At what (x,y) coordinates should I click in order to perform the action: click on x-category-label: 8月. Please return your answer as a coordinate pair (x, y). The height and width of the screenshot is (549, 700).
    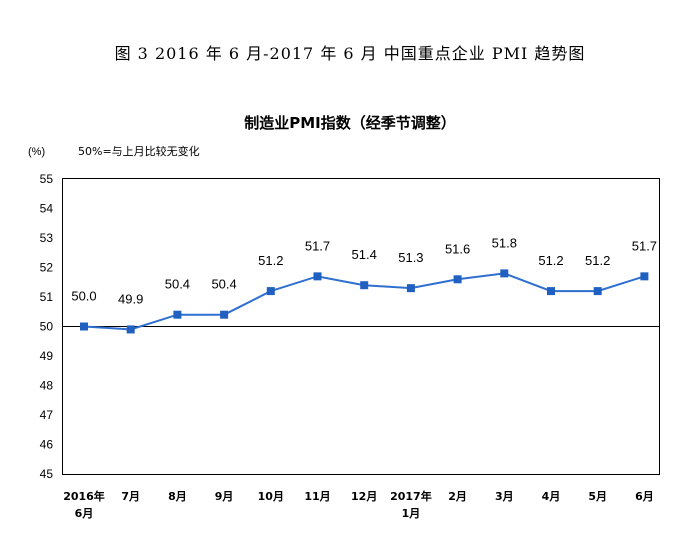
    Looking at the image, I should click on (177, 496).